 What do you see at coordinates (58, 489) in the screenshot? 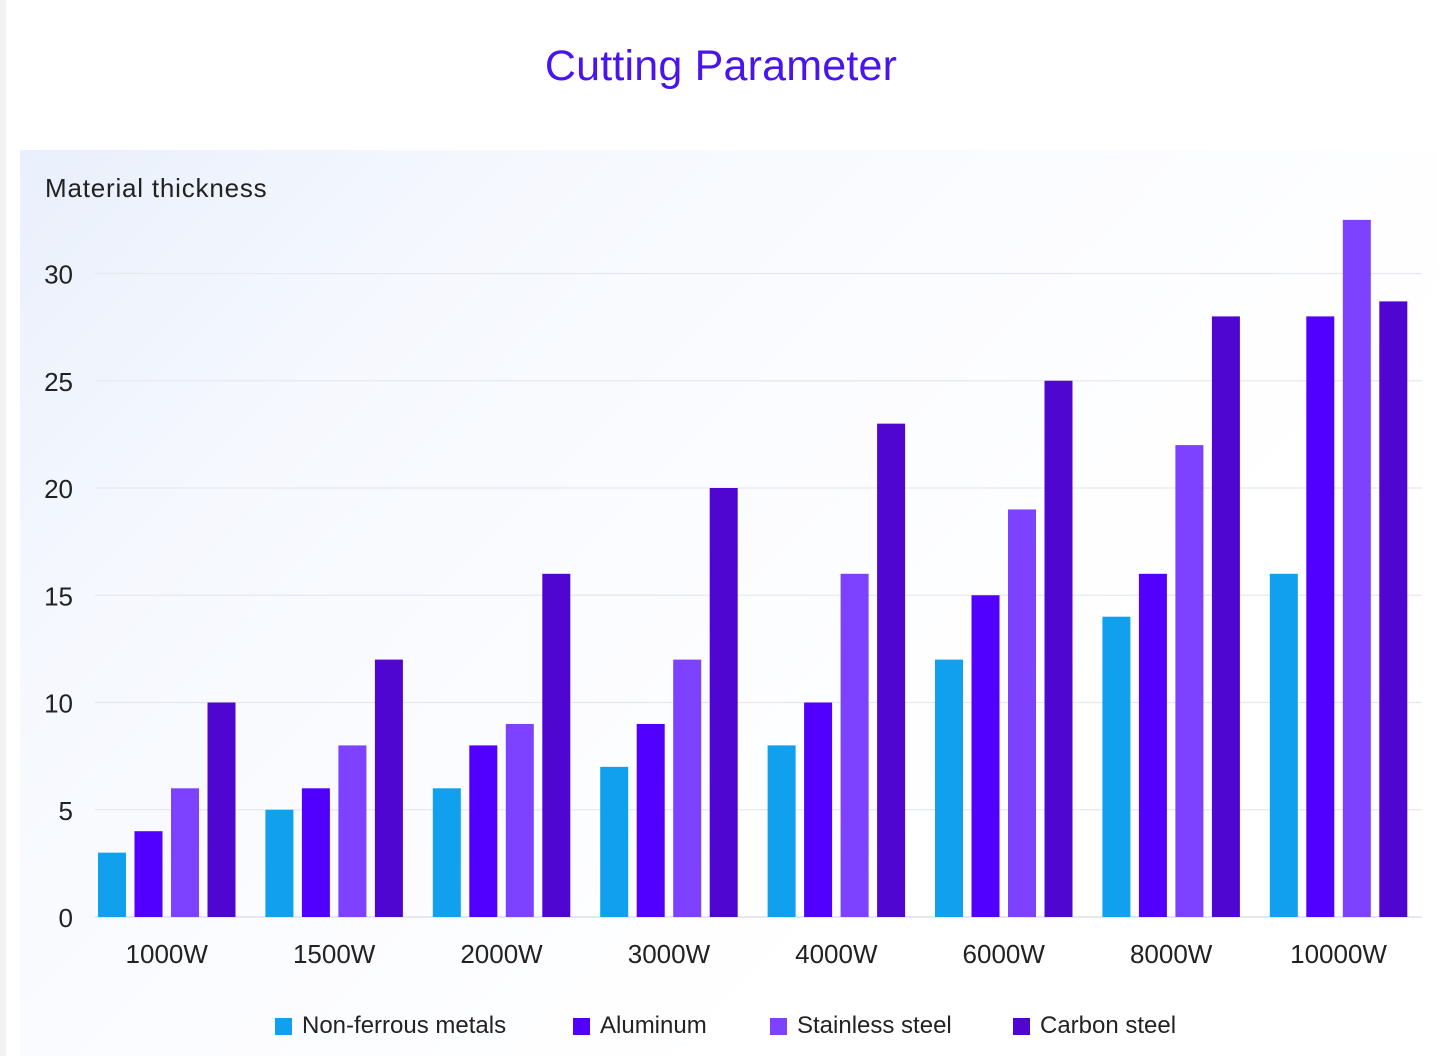
I see `y-tick-label: 20` at bounding box center [58, 489].